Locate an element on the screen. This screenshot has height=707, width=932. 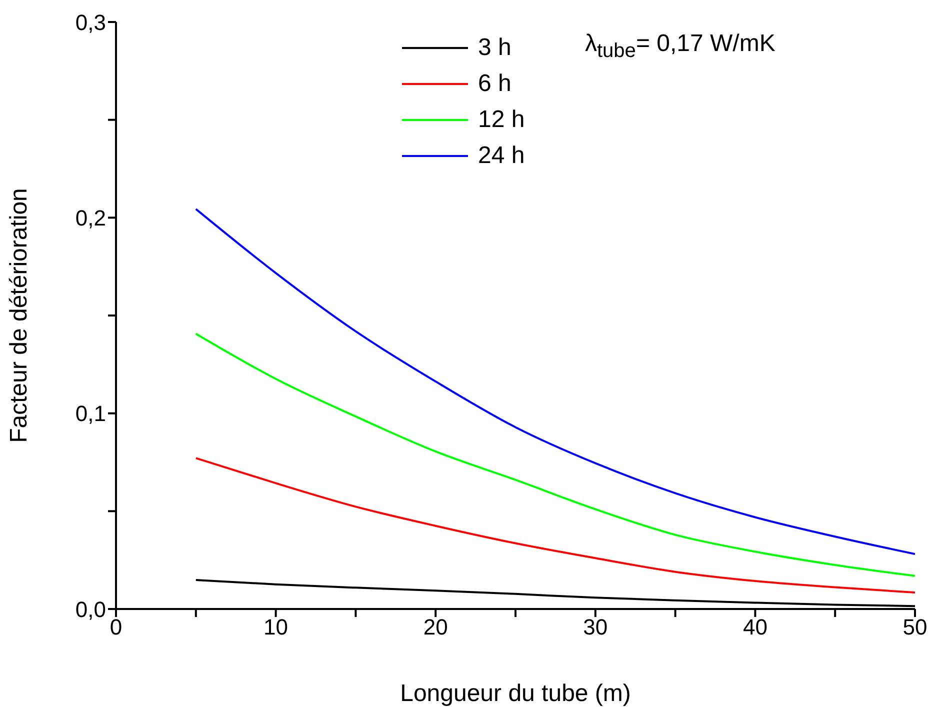
x-tick-label: 20 is located at coordinates (435, 627).